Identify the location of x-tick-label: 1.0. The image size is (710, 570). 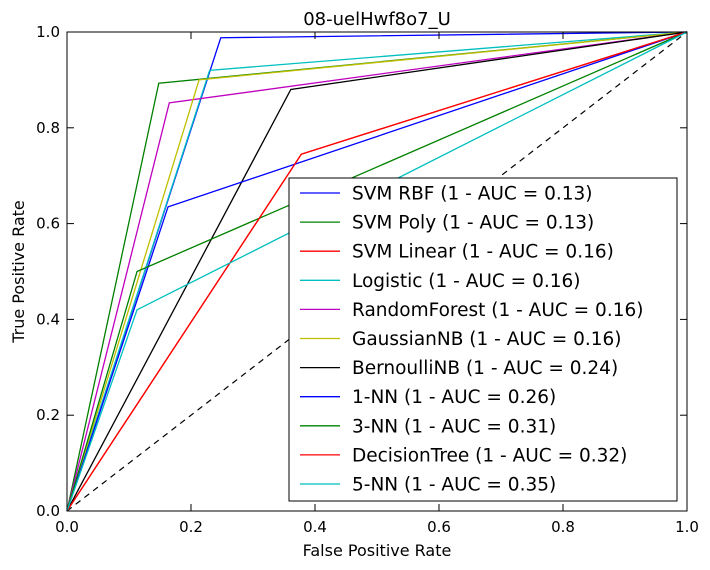
(687, 527).